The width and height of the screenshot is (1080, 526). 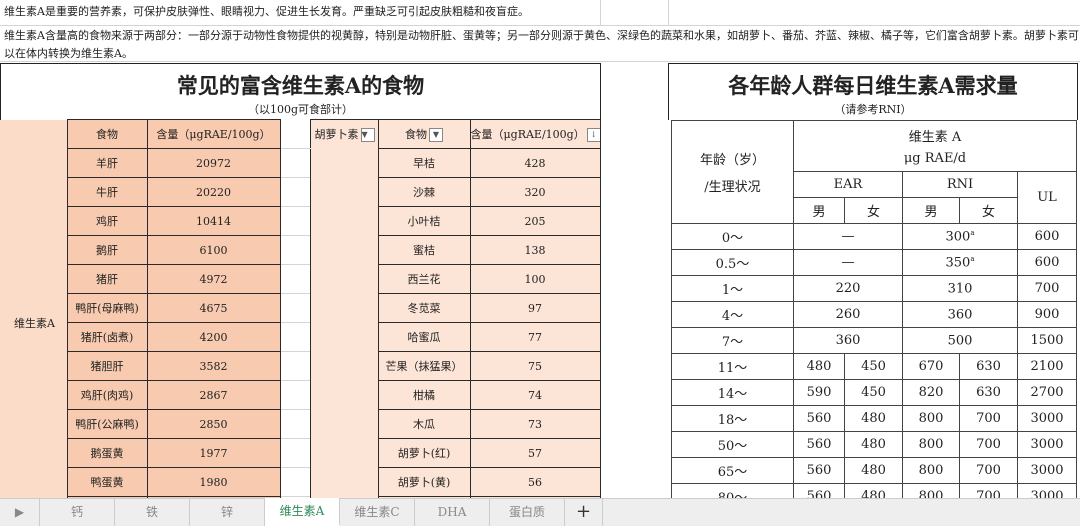 What do you see at coordinates (732, 172) in the screenshot?
I see `age-header: 年龄（岁） /生理状况` at bounding box center [732, 172].